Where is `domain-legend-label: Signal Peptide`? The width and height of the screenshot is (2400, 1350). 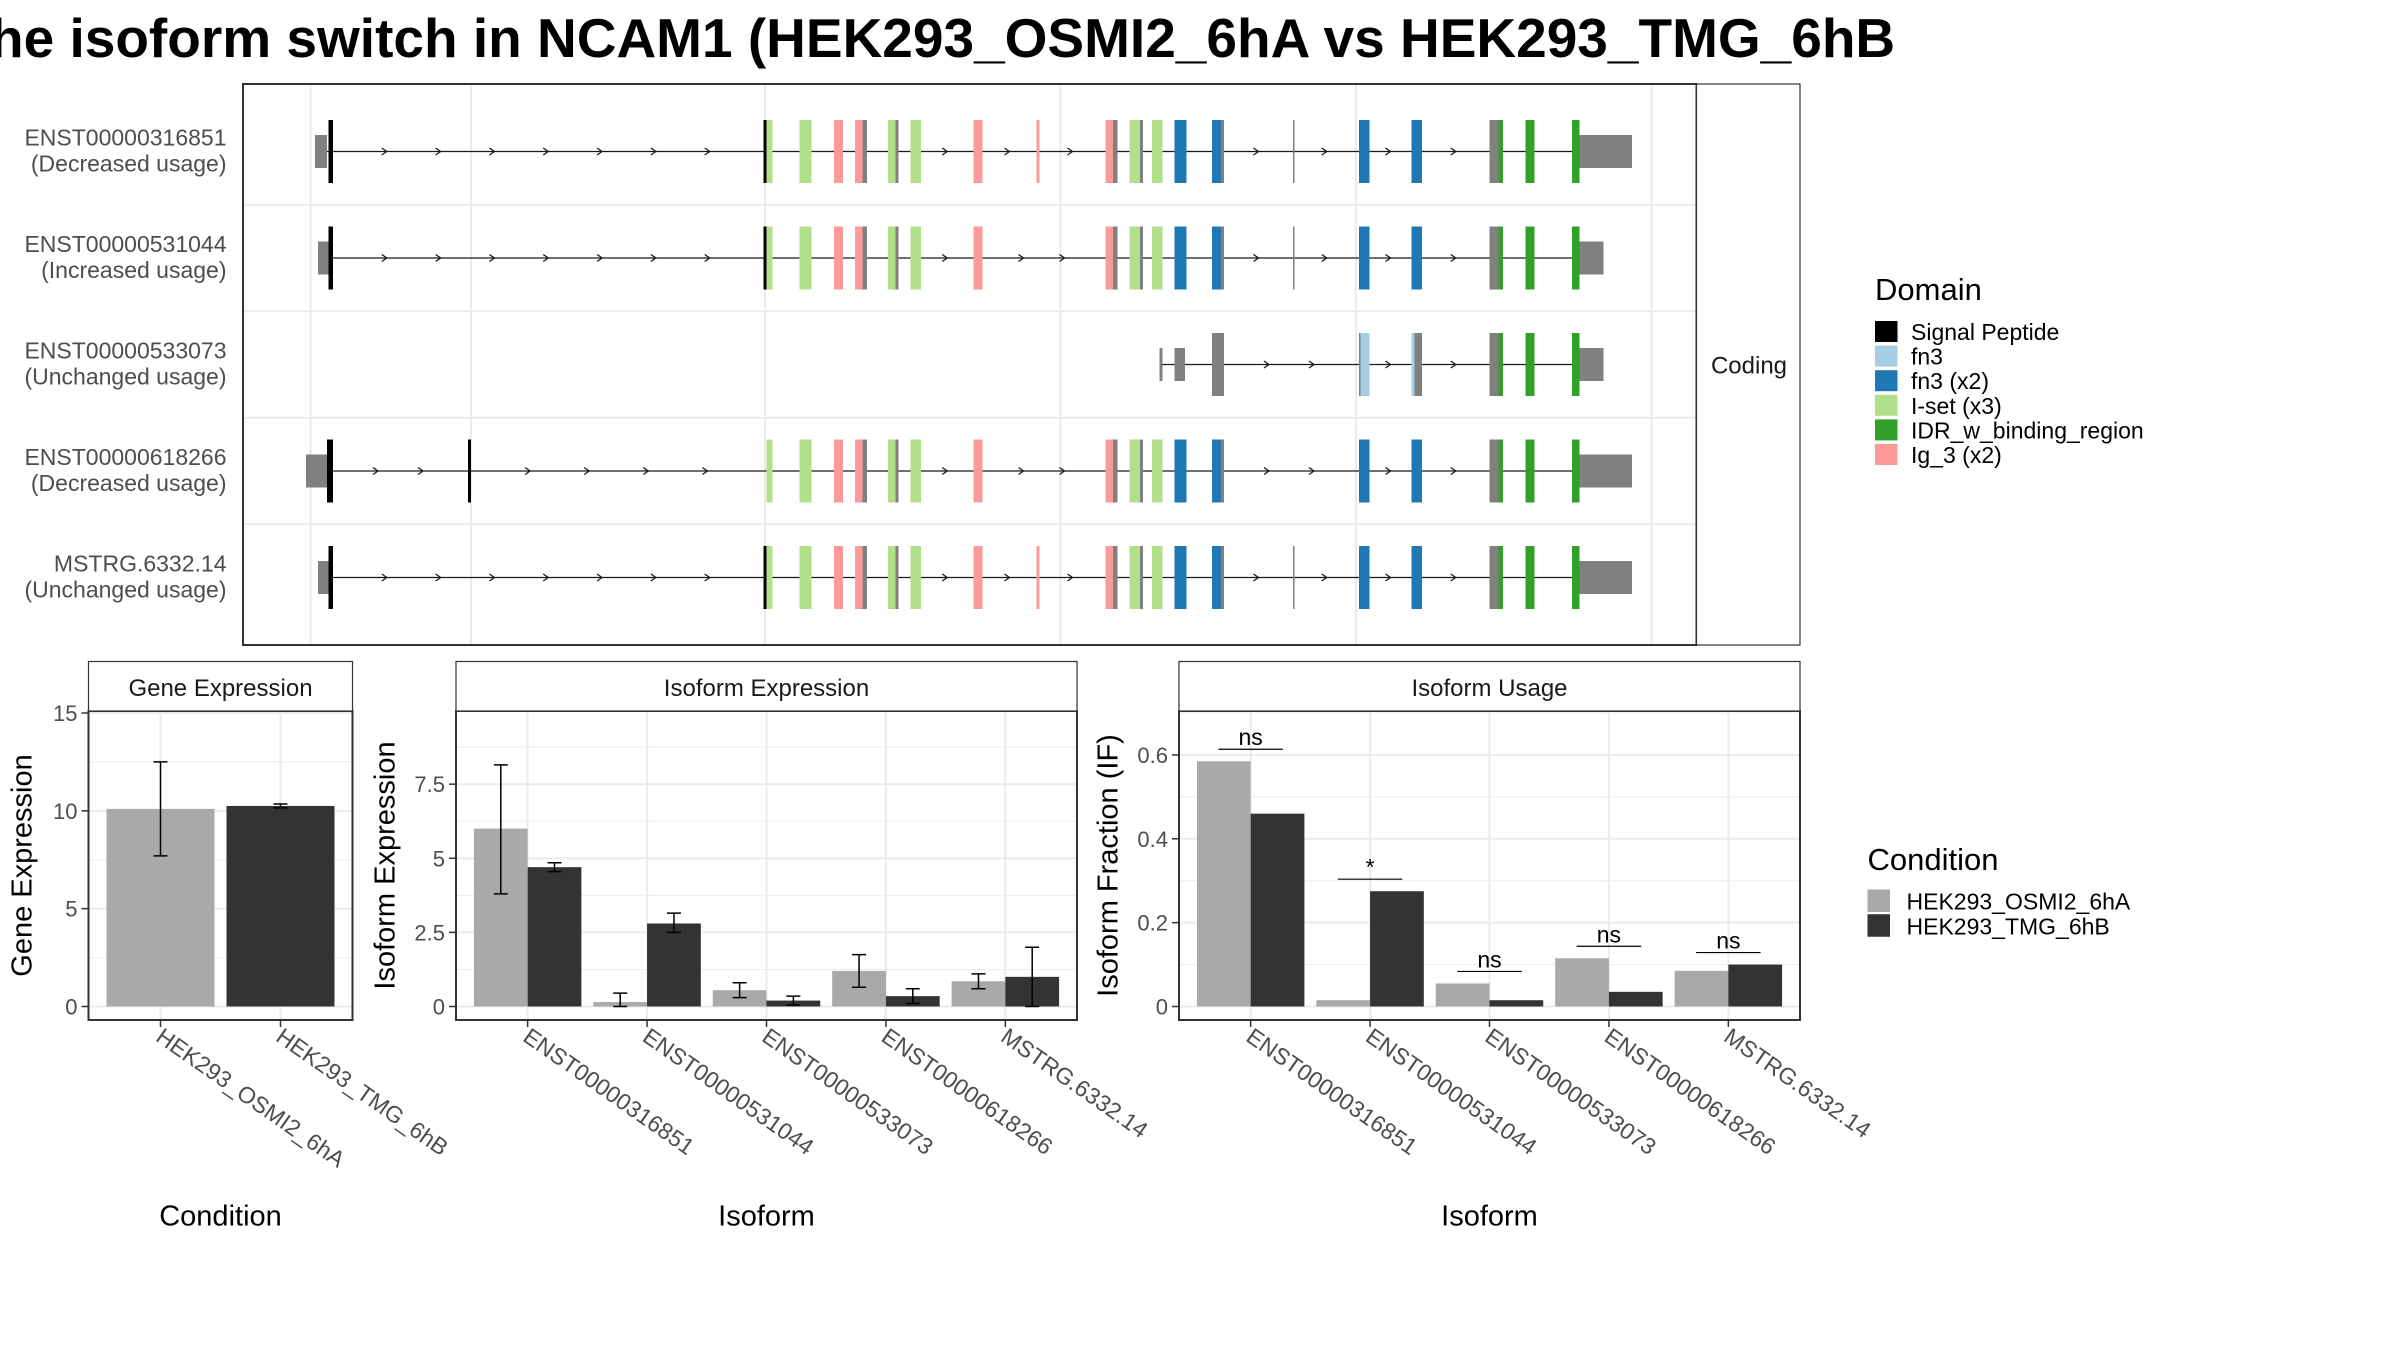 domain-legend-label: Signal Peptide is located at coordinates (1985, 332).